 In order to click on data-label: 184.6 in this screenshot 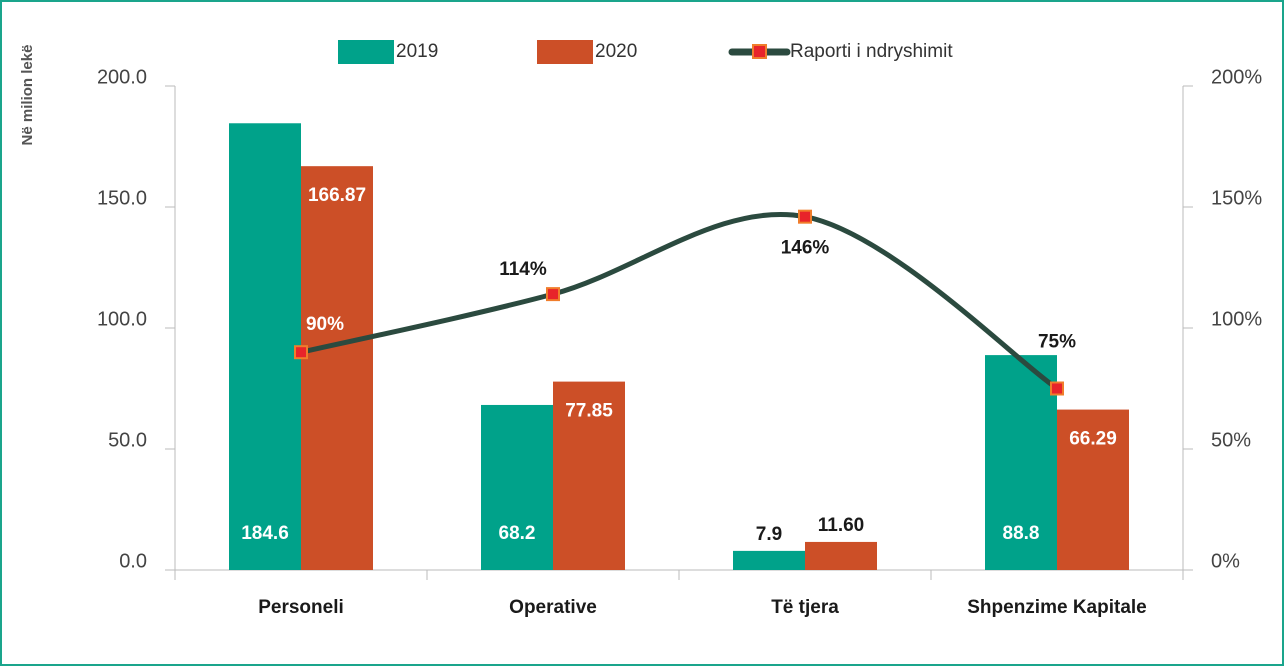, I will do `click(265, 533)`.